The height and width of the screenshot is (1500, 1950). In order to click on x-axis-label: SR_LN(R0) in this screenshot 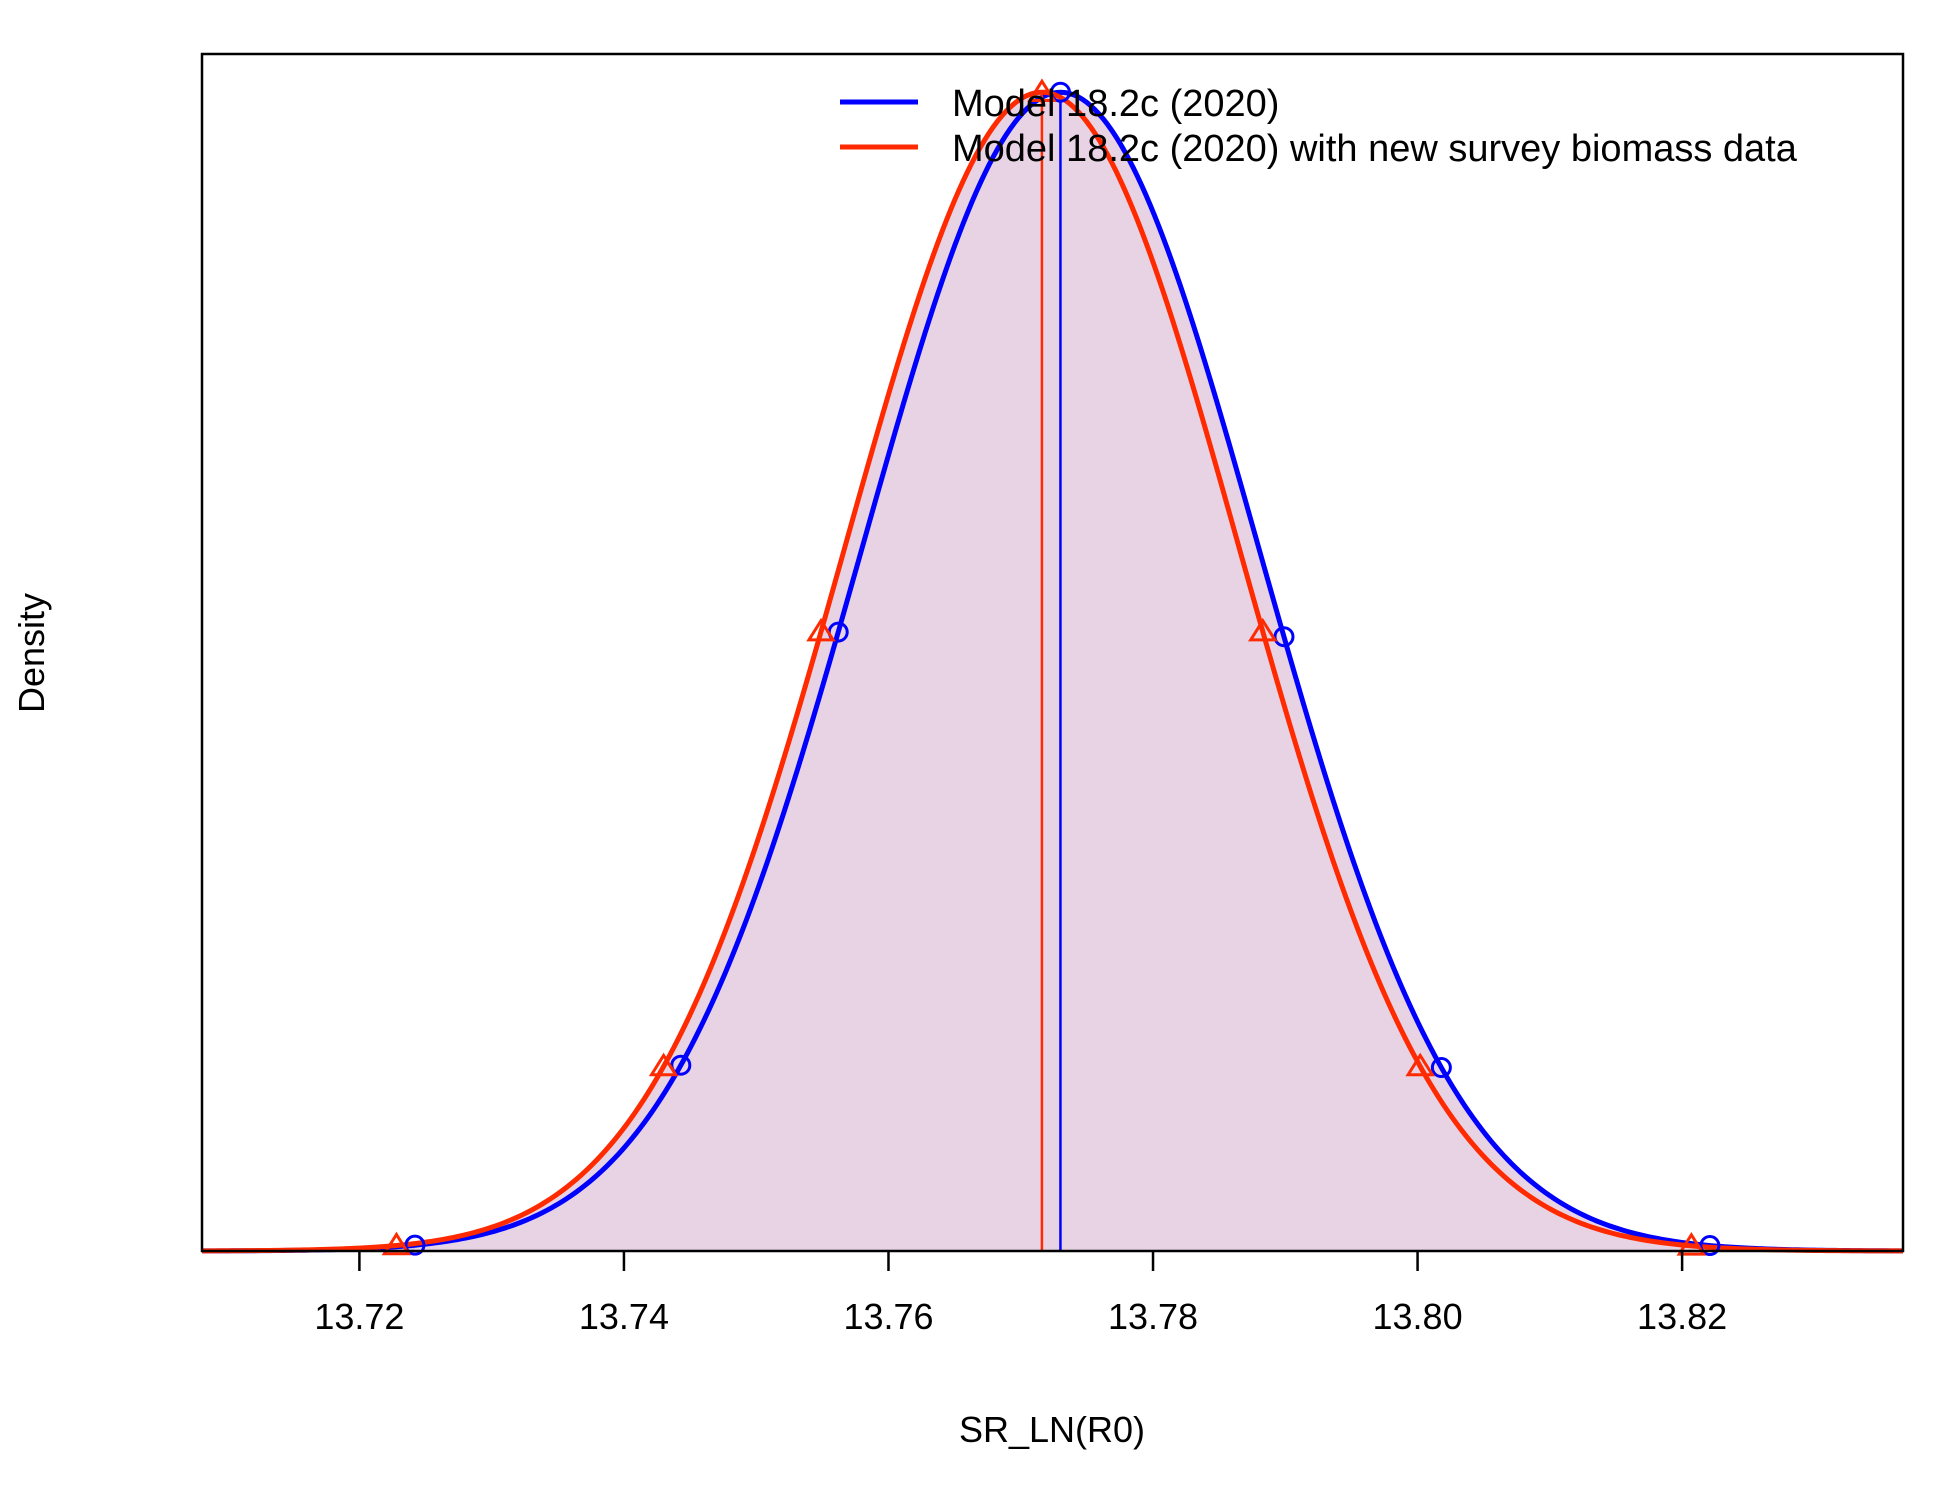, I will do `click(1052, 1429)`.